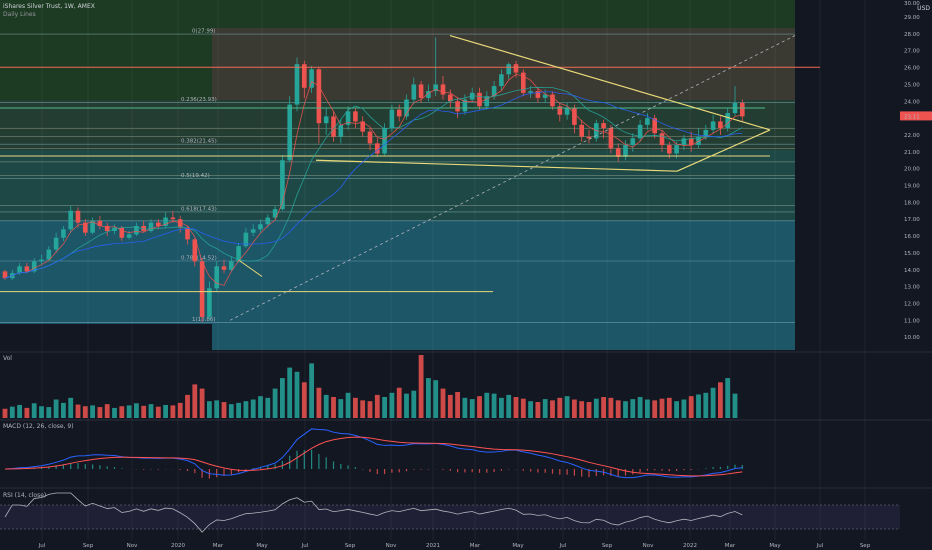 The image size is (932, 550). What do you see at coordinates (204, 32) in the screenshot?
I see `fib-label: 0(27.99)` at bounding box center [204, 32].